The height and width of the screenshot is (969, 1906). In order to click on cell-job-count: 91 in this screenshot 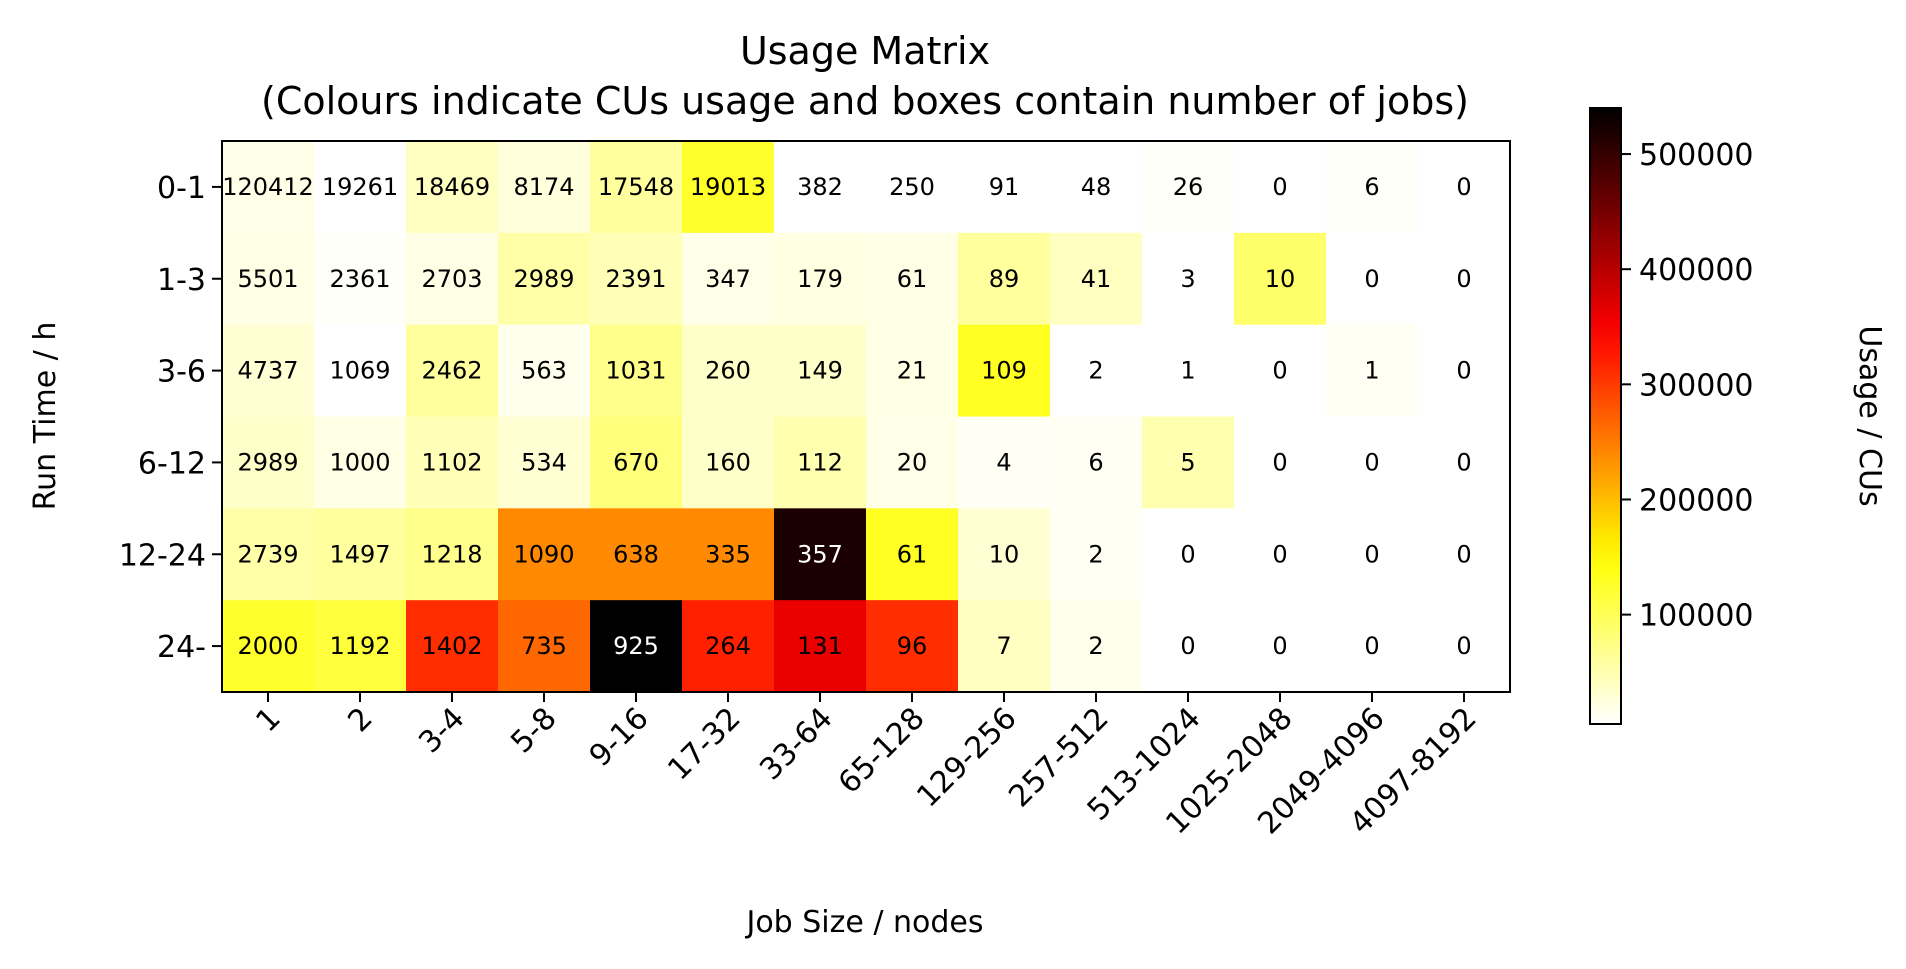, I will do `click(1004, 187)`.